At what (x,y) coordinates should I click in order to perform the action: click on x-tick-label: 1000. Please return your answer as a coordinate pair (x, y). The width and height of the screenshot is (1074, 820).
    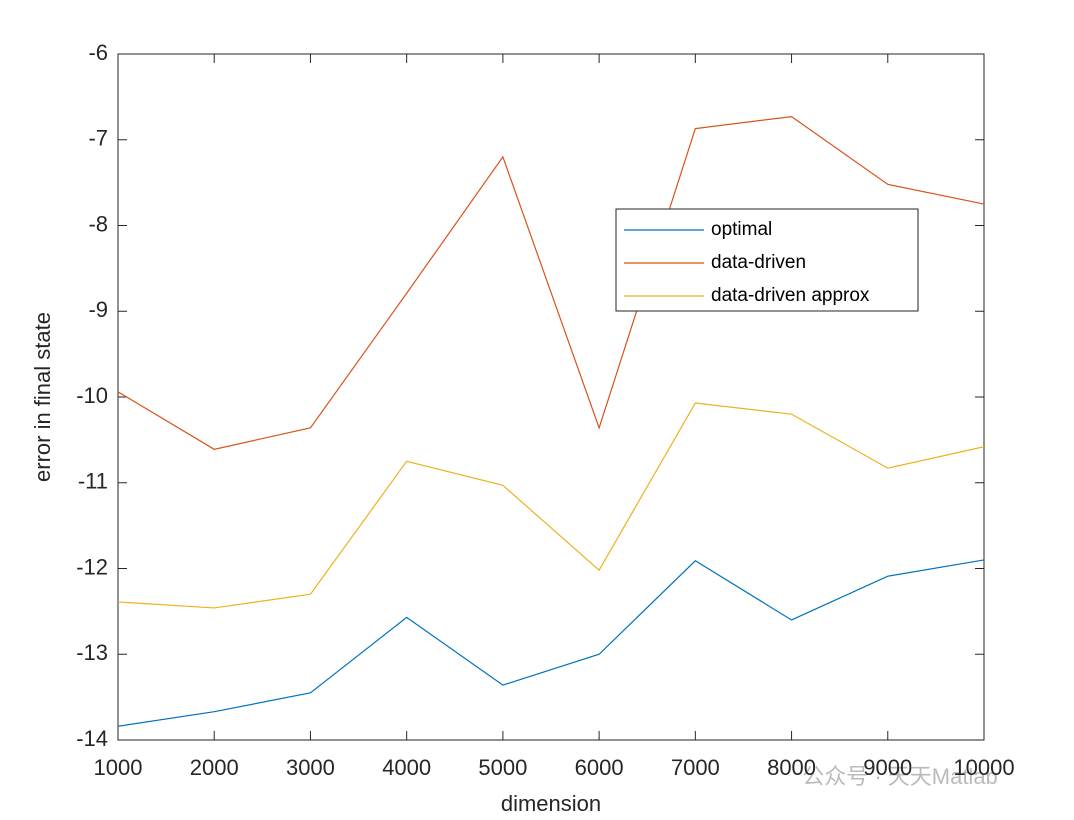
    Looking at the image, I should click on (118, 767).